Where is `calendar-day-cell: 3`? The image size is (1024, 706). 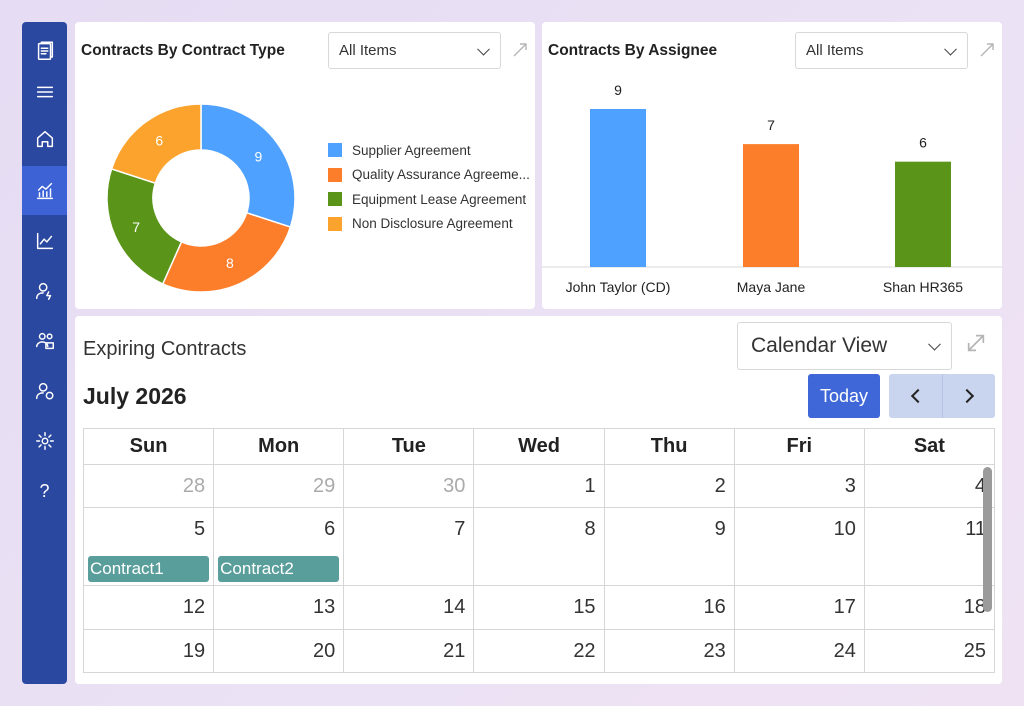 calendar-day-cell: 3 is located at coordinates (800, 486).